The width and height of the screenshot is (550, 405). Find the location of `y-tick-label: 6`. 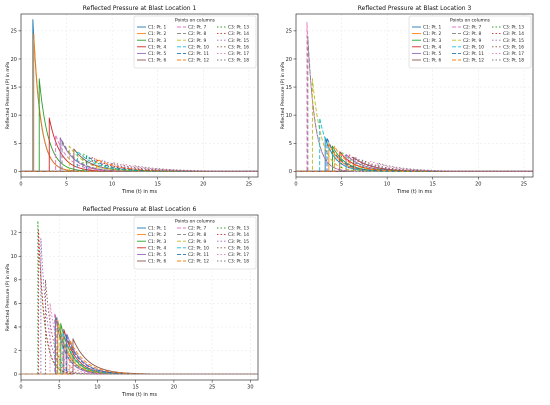

y-tick-label: 6 is located at coordinates (15, 304).